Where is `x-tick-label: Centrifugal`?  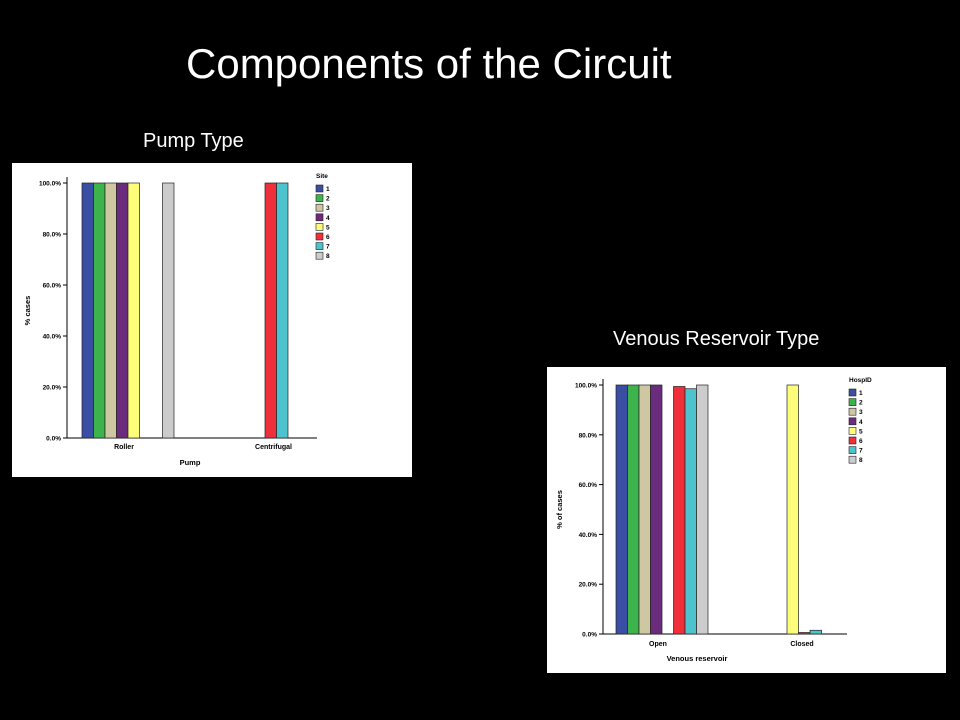
x-tick-label: Centrifugal is located at coordinates (273, 447).